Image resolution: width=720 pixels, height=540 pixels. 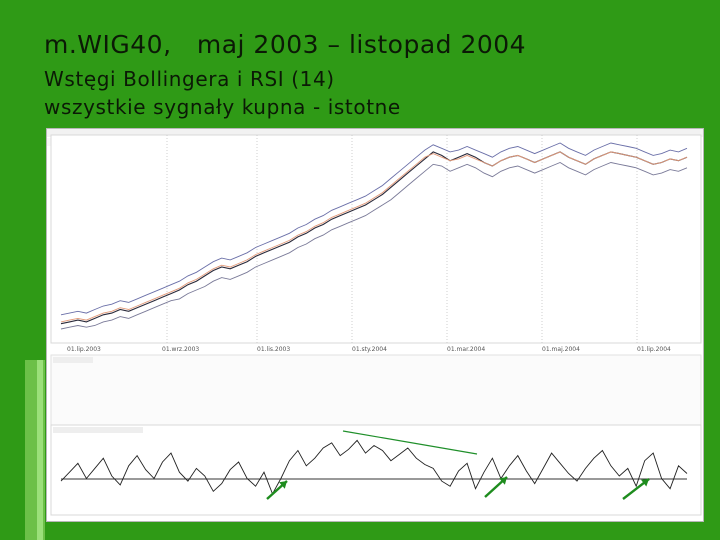 I want to click on x-tick-label: 01.lip.2004, so click(x=654, y=349).